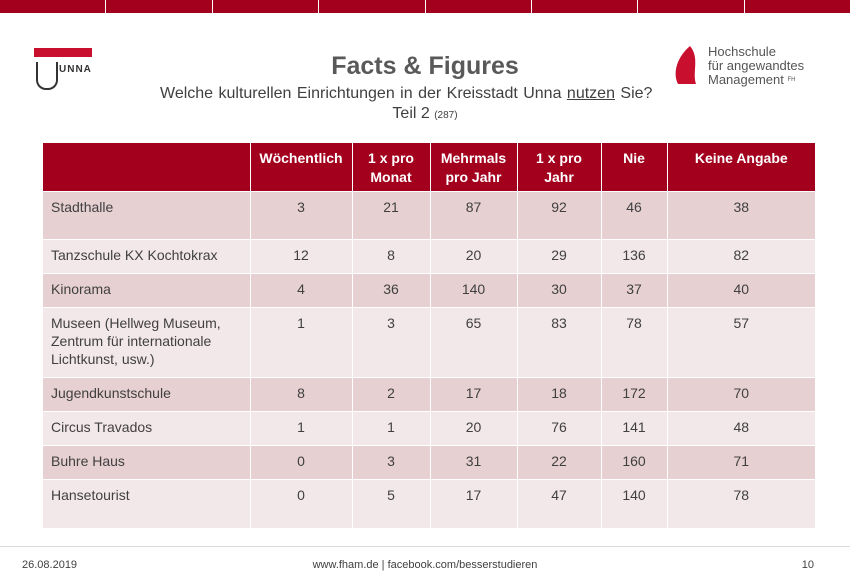  I want to click on table-row: Buhre Haus 0 3 31 22 160 71, so click(429, 462).